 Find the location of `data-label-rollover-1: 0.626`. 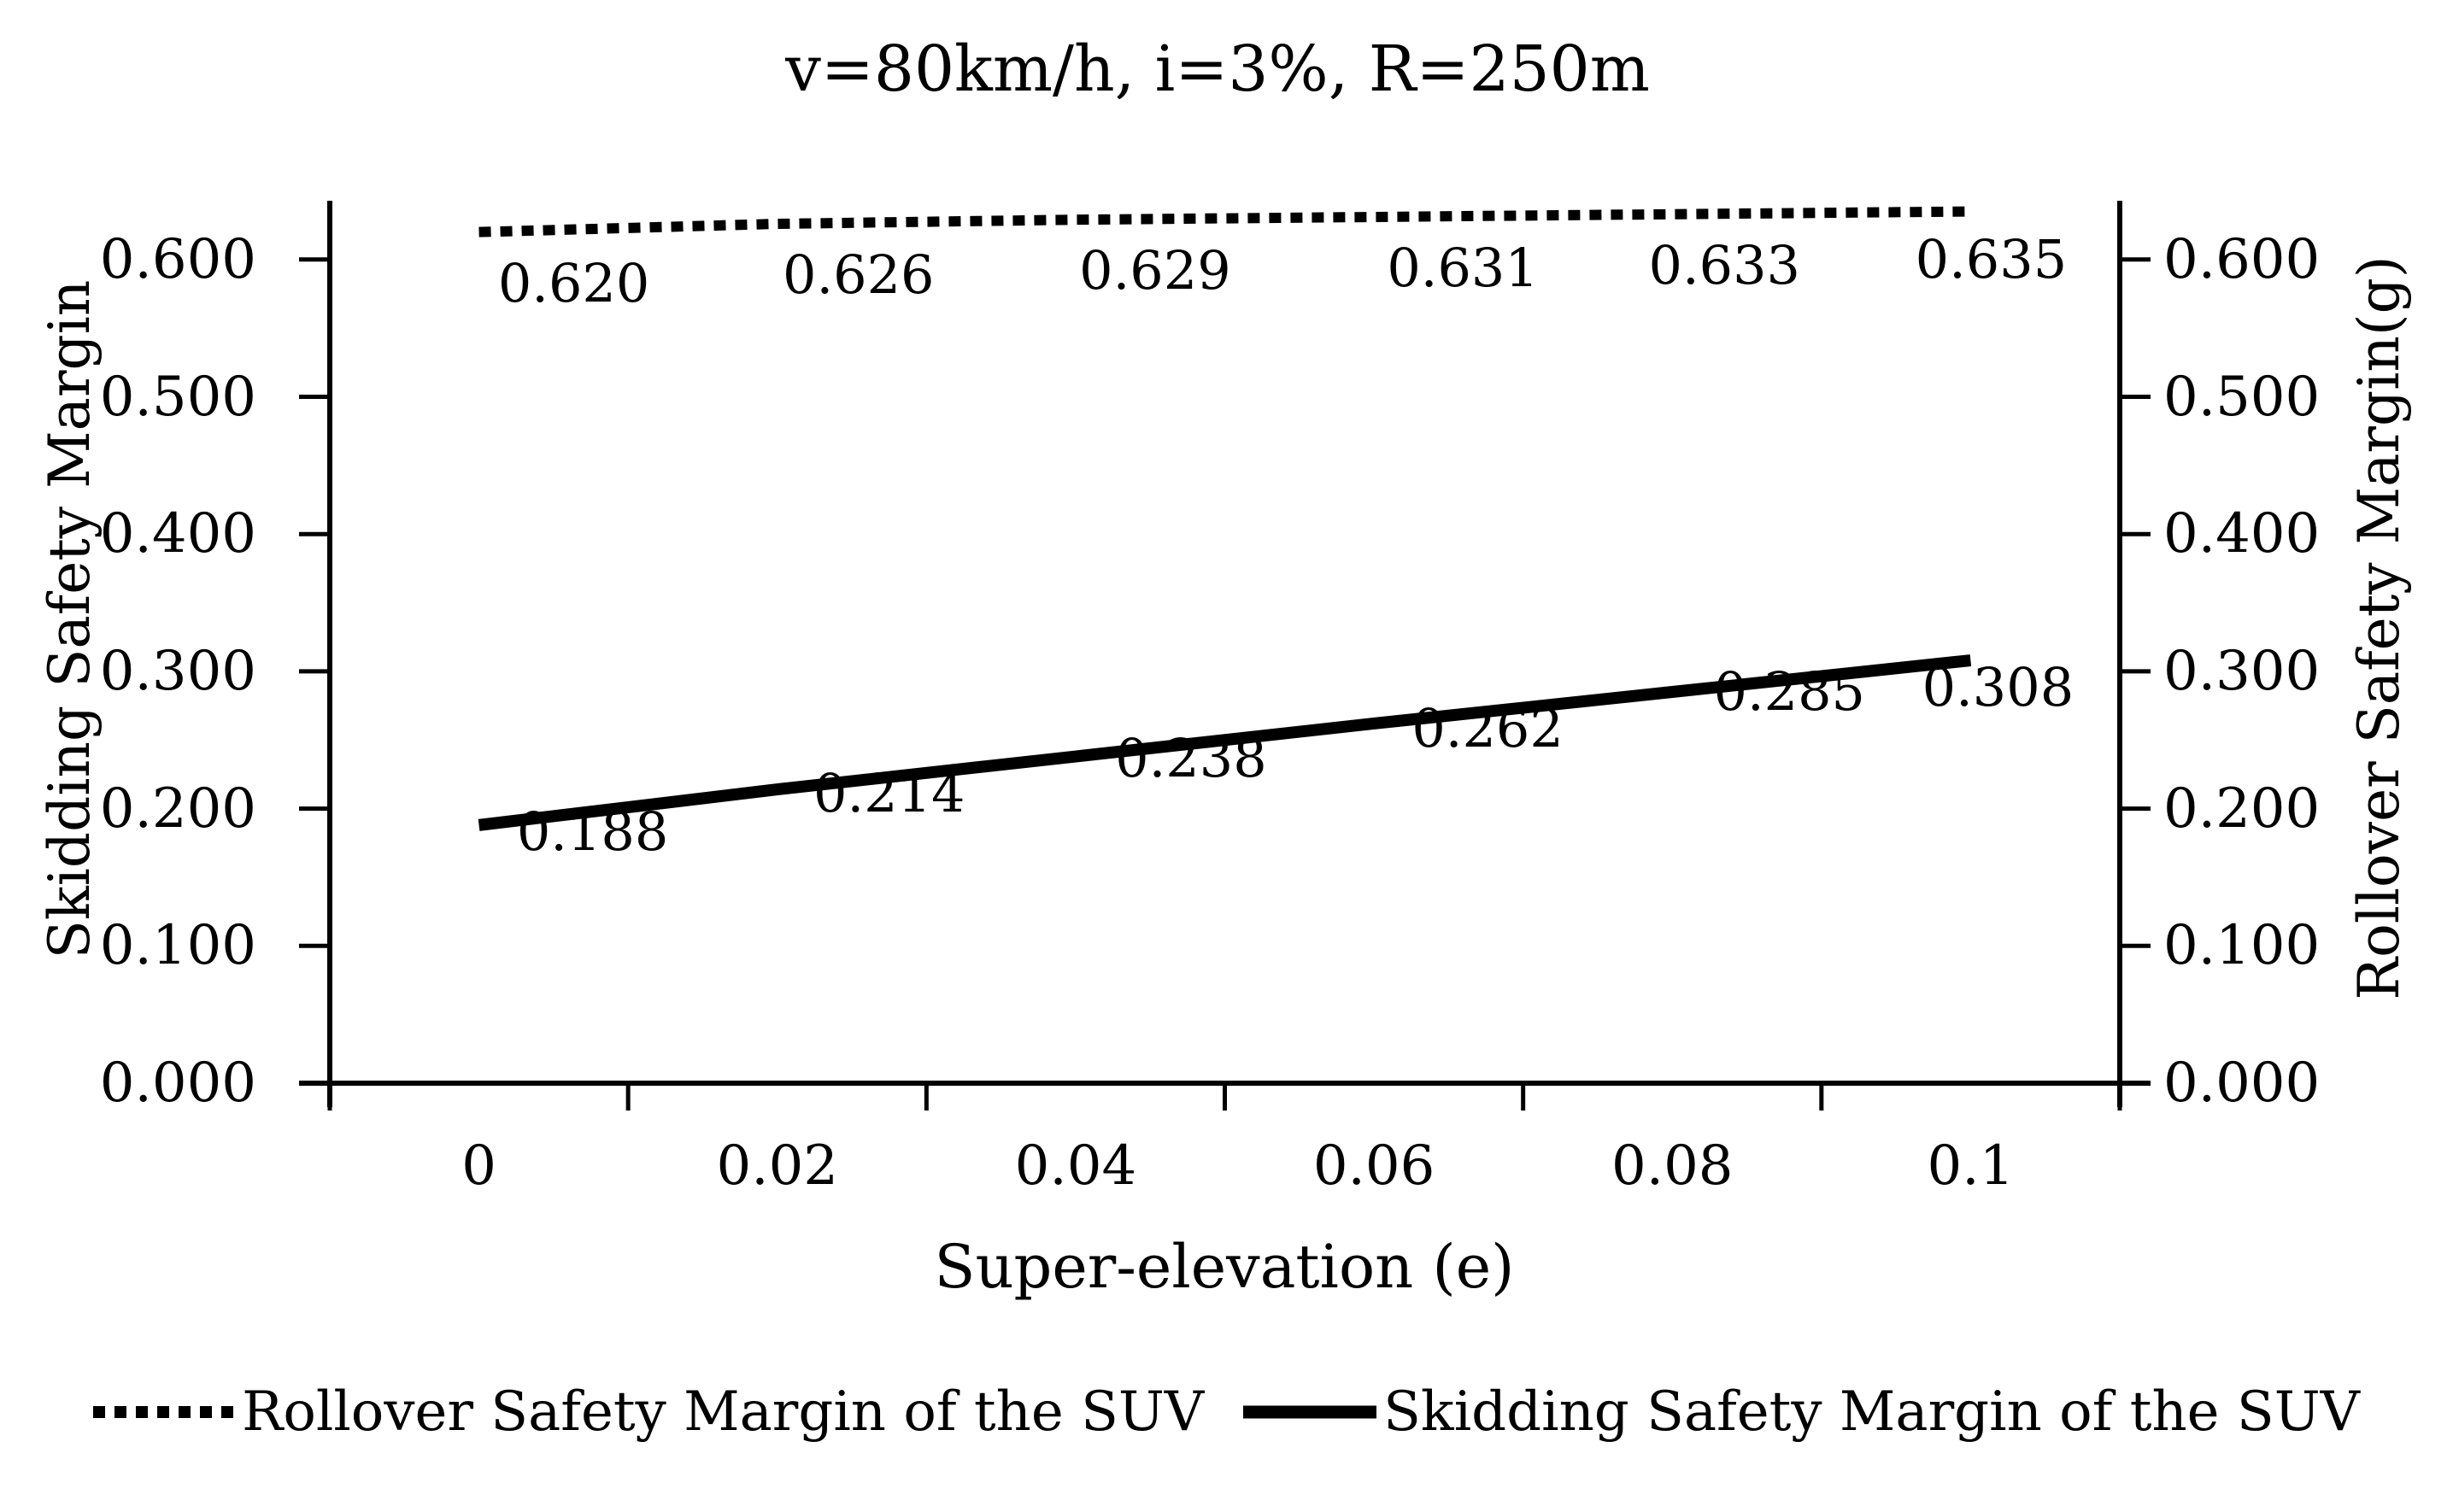

data-label-rollover-1: 0.626 is located at coordinates (859, 275).